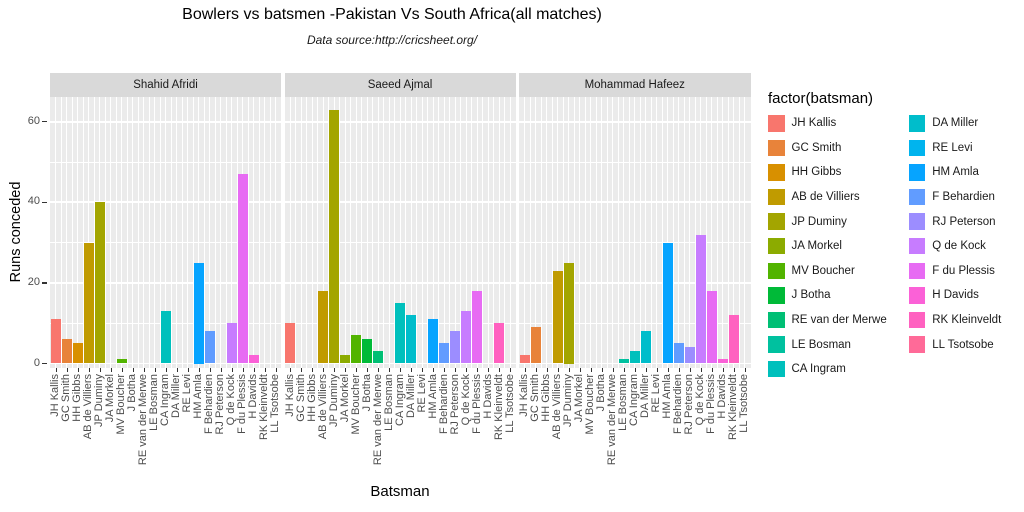 Image resolution: width=1024 pixels, height=512 pixels. I want to click on legend-item: JA Morkel, so click(827, 246).